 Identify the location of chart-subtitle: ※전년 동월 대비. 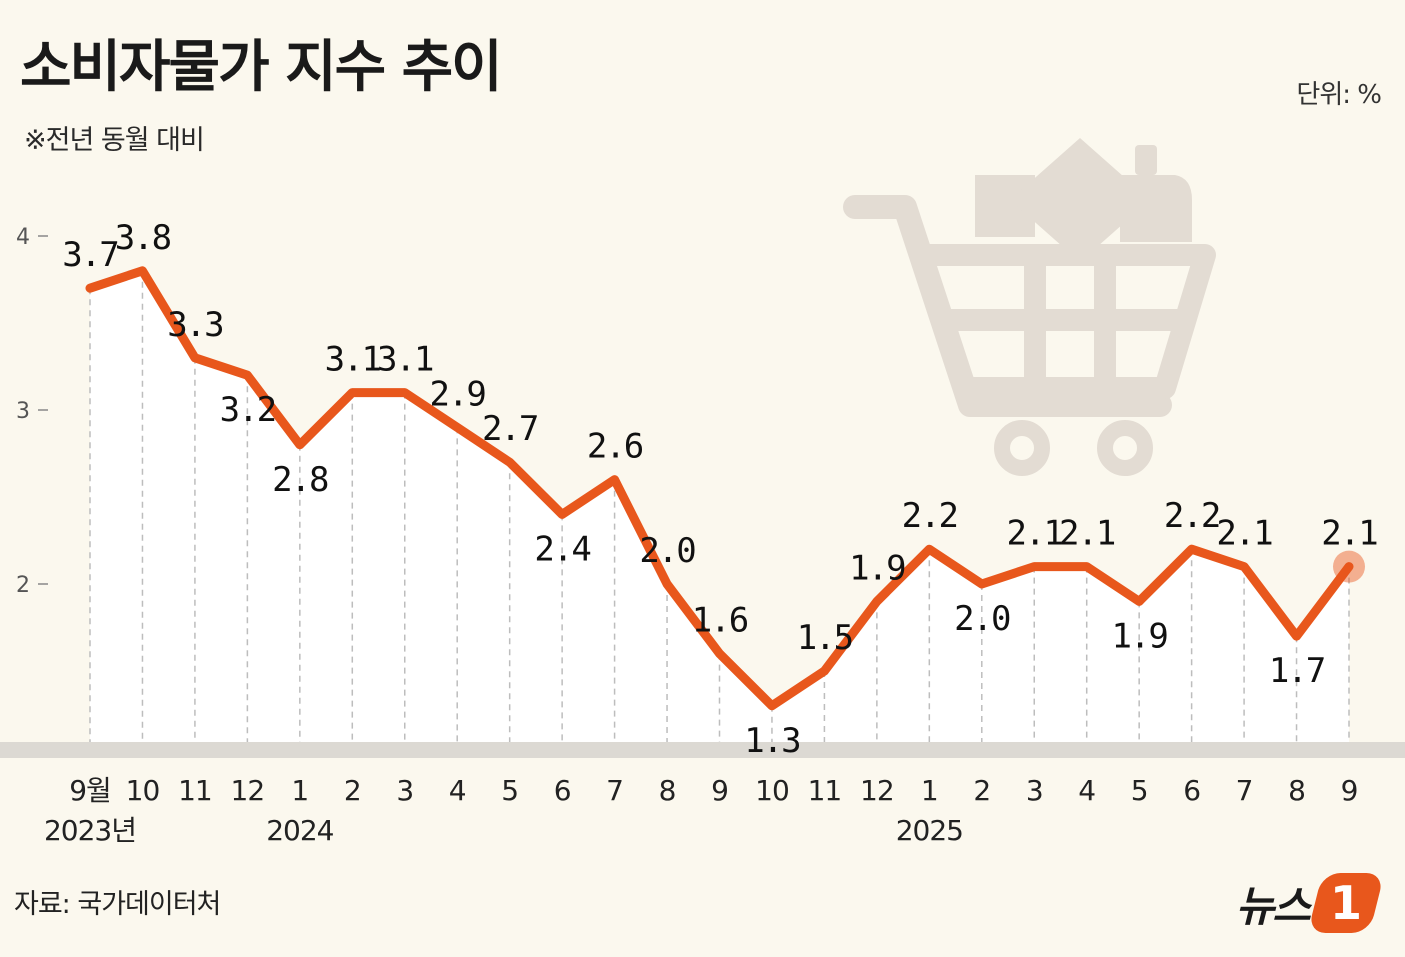
(114, 140).